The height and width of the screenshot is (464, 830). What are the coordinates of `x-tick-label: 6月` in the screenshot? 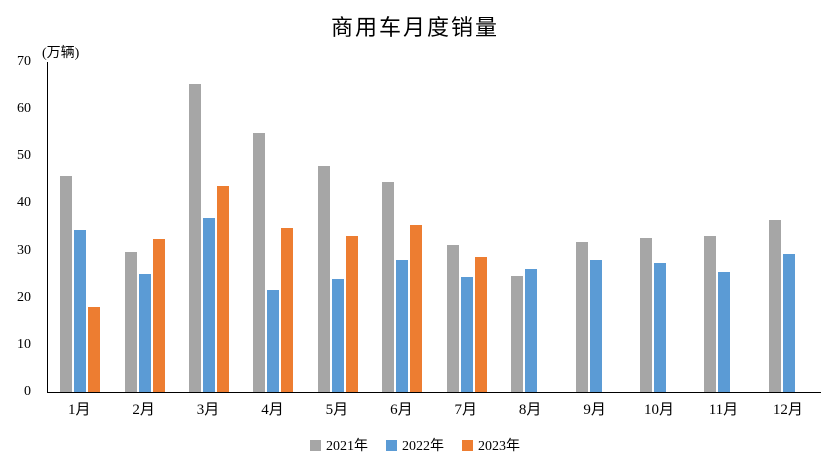 It's located at (401, 410).